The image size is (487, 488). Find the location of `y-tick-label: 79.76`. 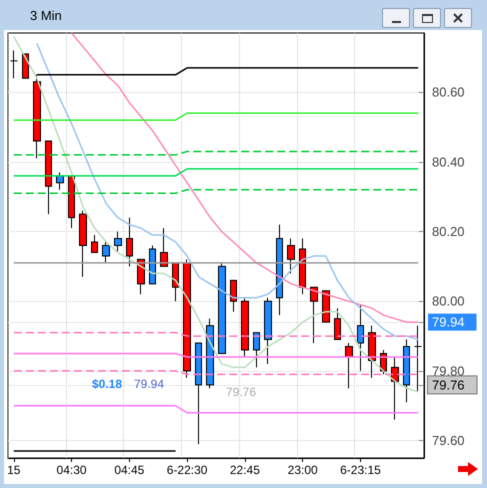

y-tick-label: 79.76 is located at coordinates (448, 384).